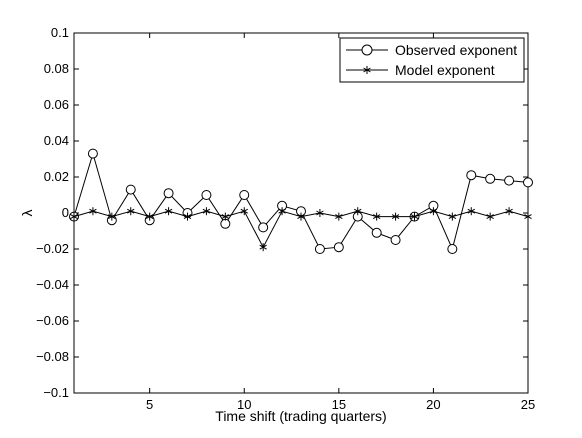 This screenshot has height=438, width=582. What do you see at coordinates (445, 70) in the screenshot?
I see `legend-label-model: Model exponent` at bounding box center [445, 70].